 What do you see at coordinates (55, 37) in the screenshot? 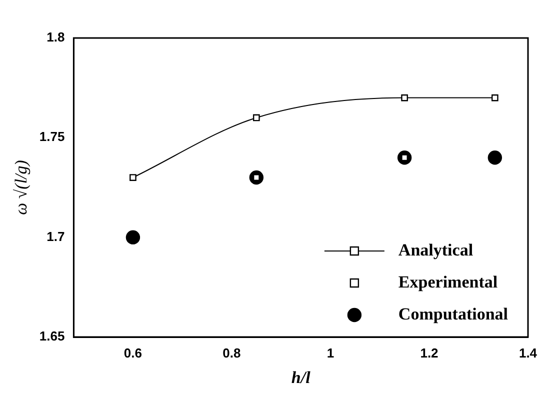
I see `y-tick-label: 1.8` at bounding box center [55, 37].